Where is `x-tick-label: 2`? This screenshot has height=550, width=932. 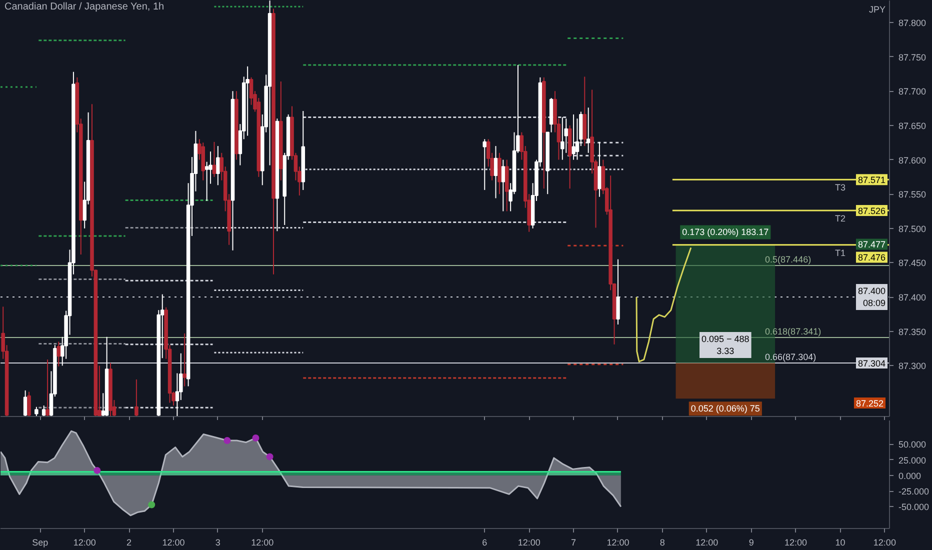
x-tick-label: 2 is located at coordinates (129, 543).